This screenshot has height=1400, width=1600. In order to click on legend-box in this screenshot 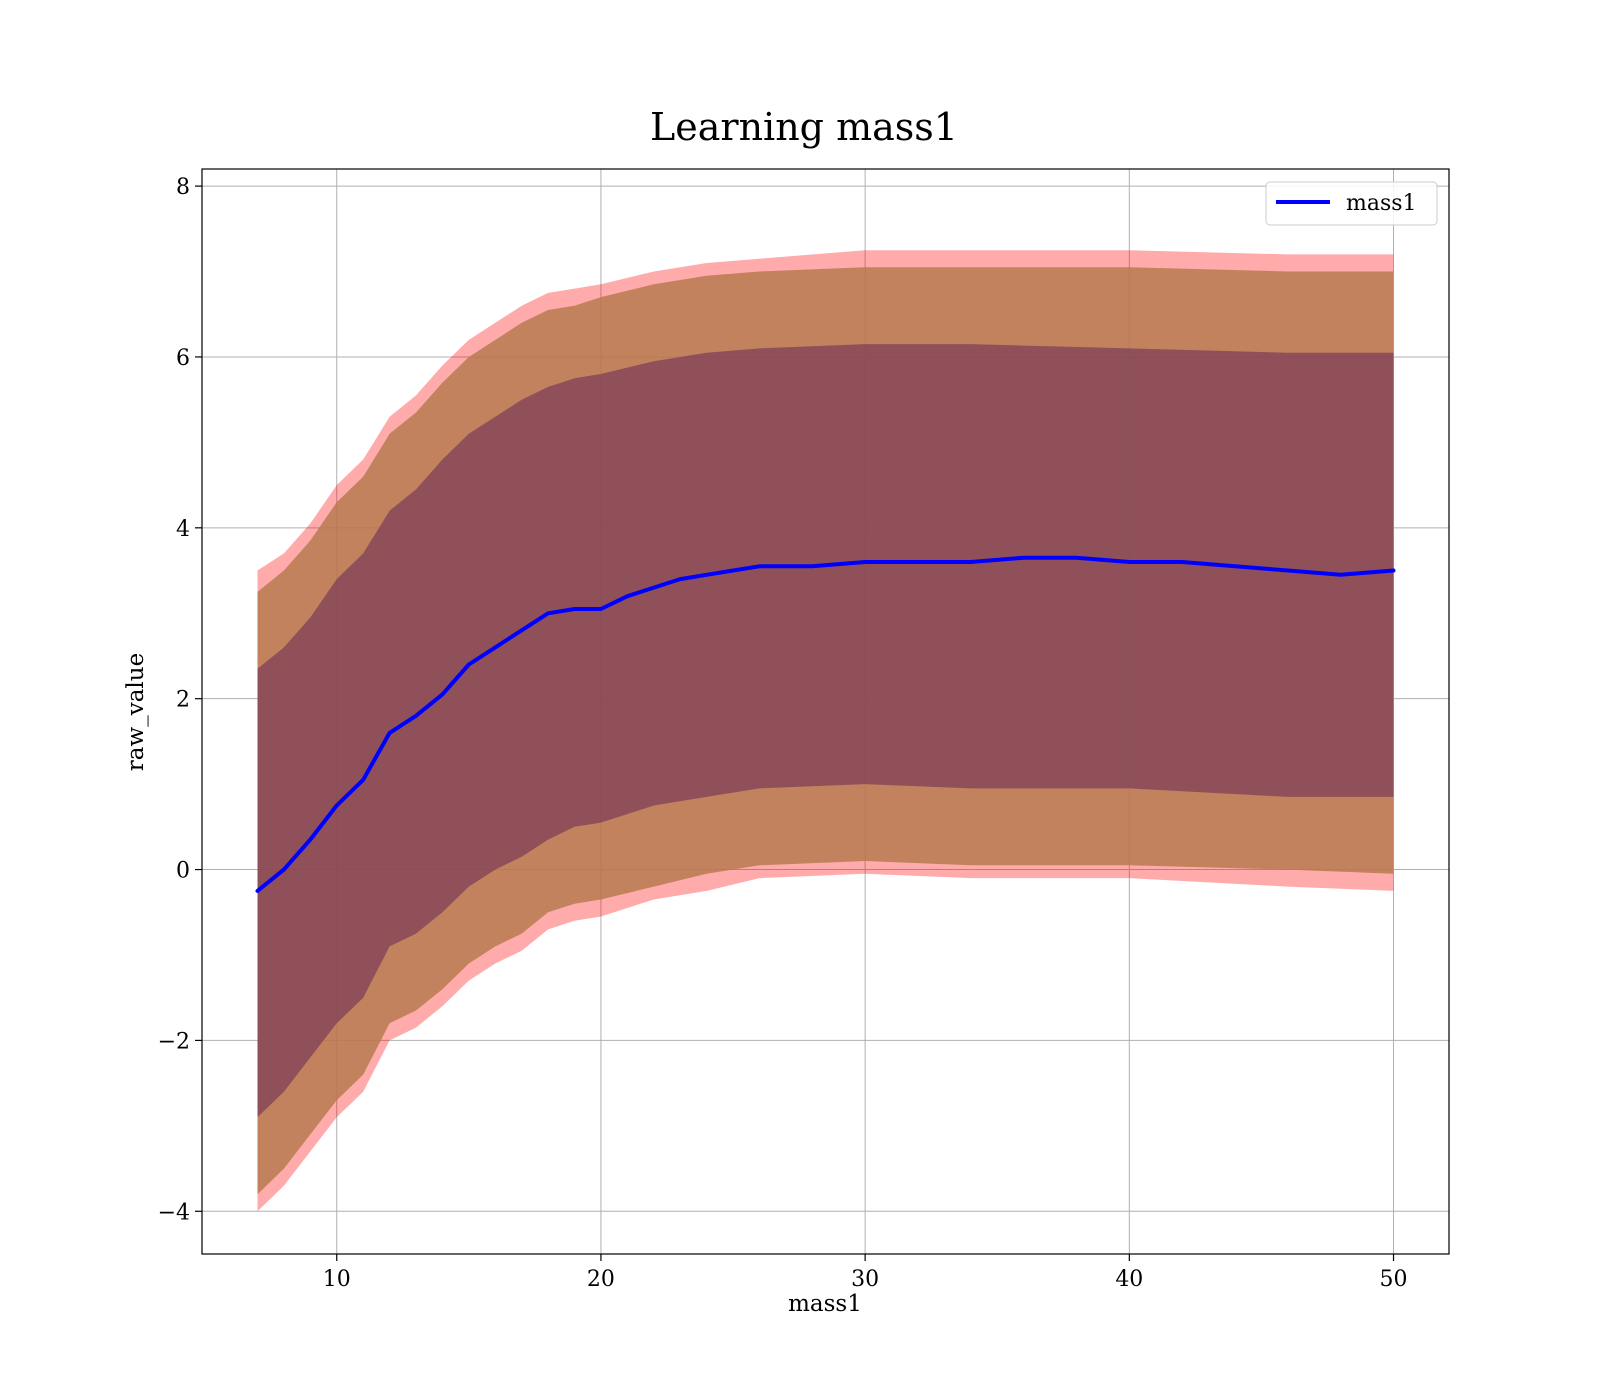, I will do `click(1351, 203)`.